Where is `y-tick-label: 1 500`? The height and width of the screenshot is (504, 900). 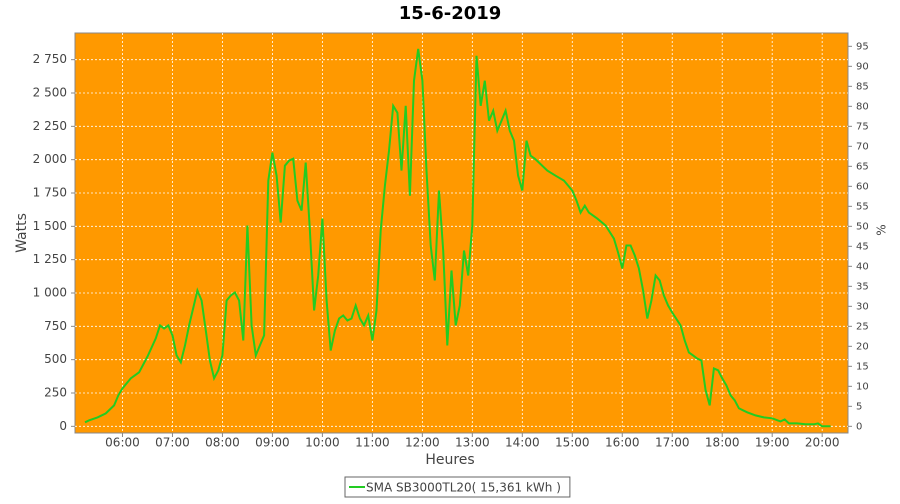 y-tick-label: 1 500 is located at coordinates (50, 226).